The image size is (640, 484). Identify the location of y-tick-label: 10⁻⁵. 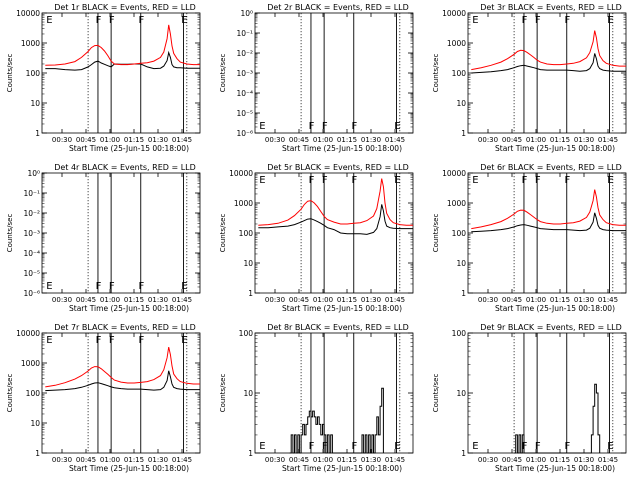
(31, 273).